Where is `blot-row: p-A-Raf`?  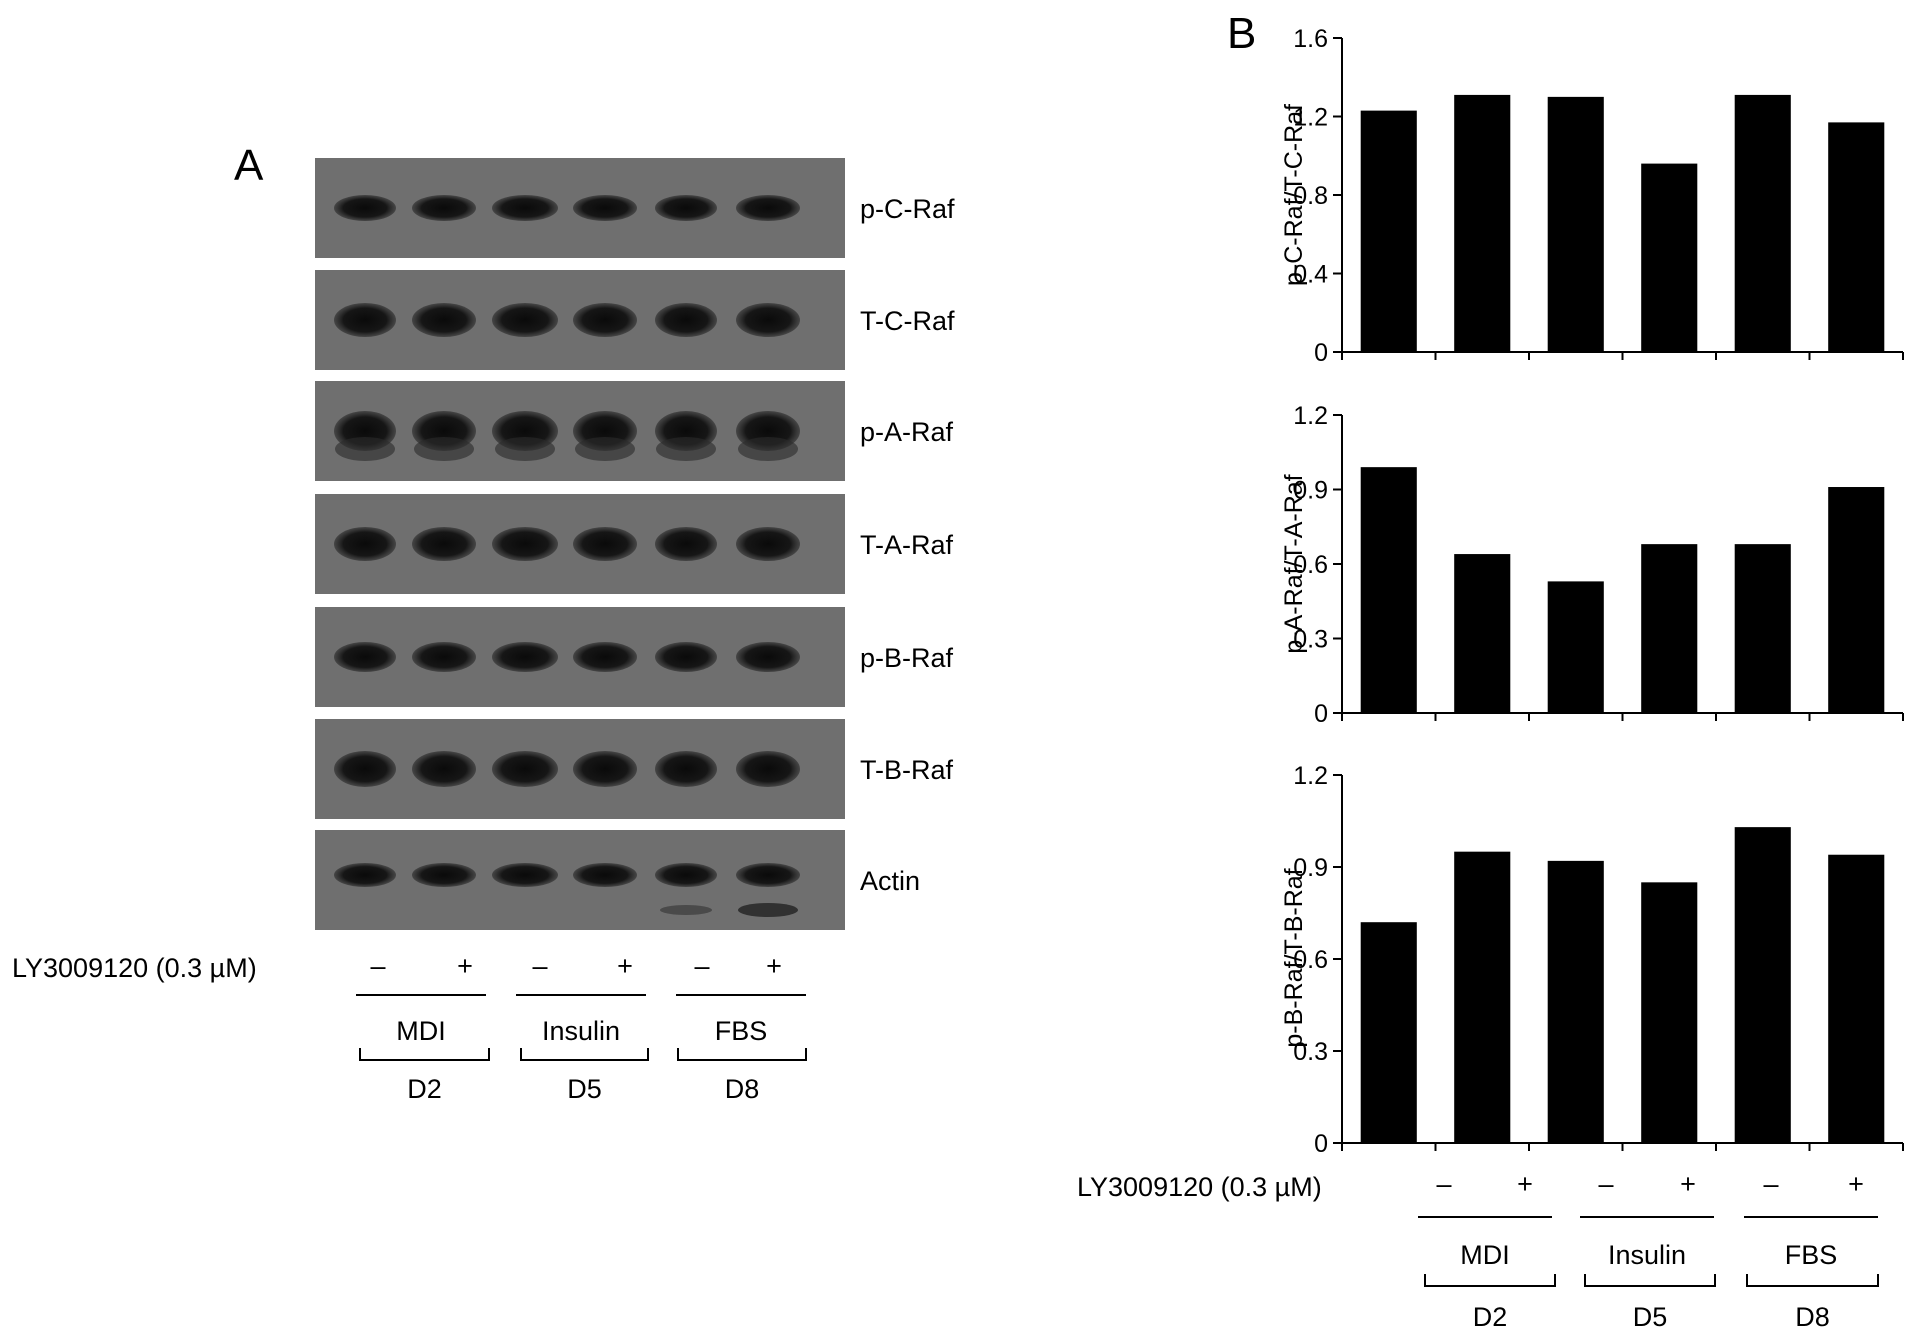
blot-row: p-A-Raf is located at coordinates (634, 431).